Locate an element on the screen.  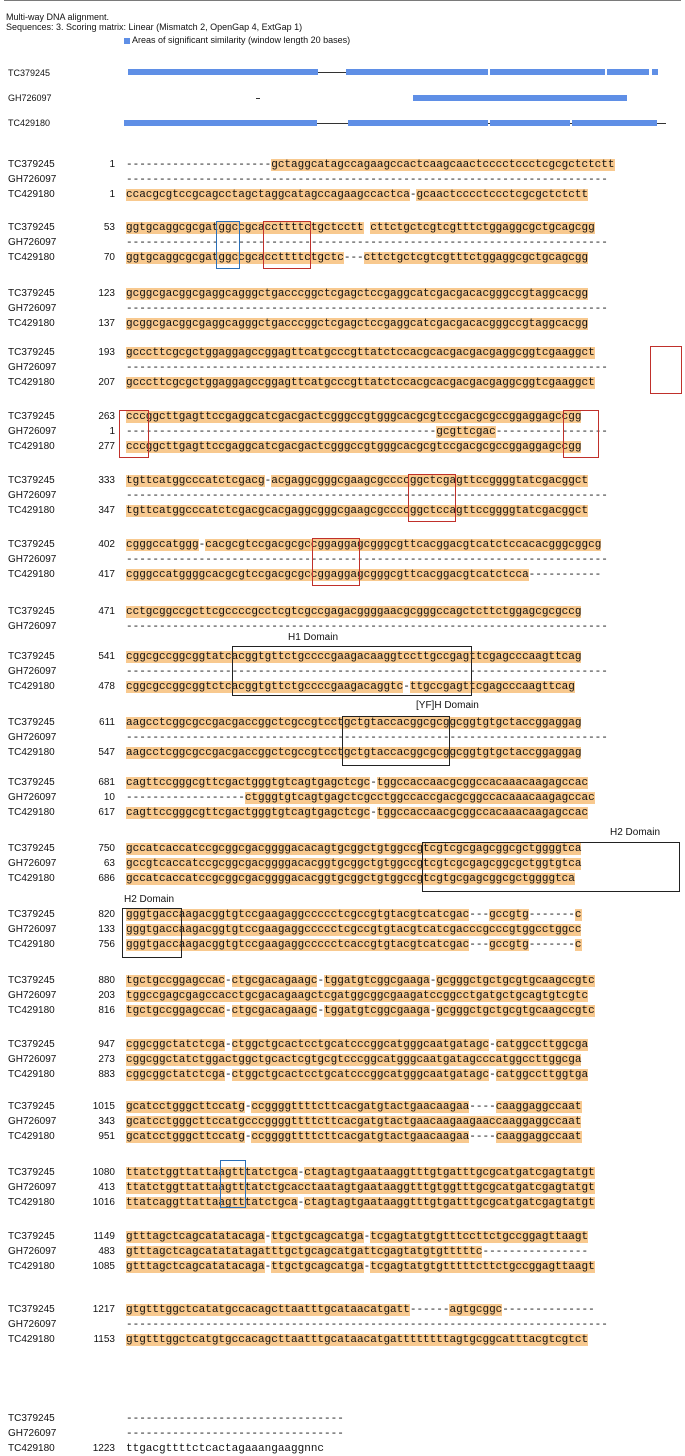
sequence-position: 816 is located at coordinates (106, 1010).